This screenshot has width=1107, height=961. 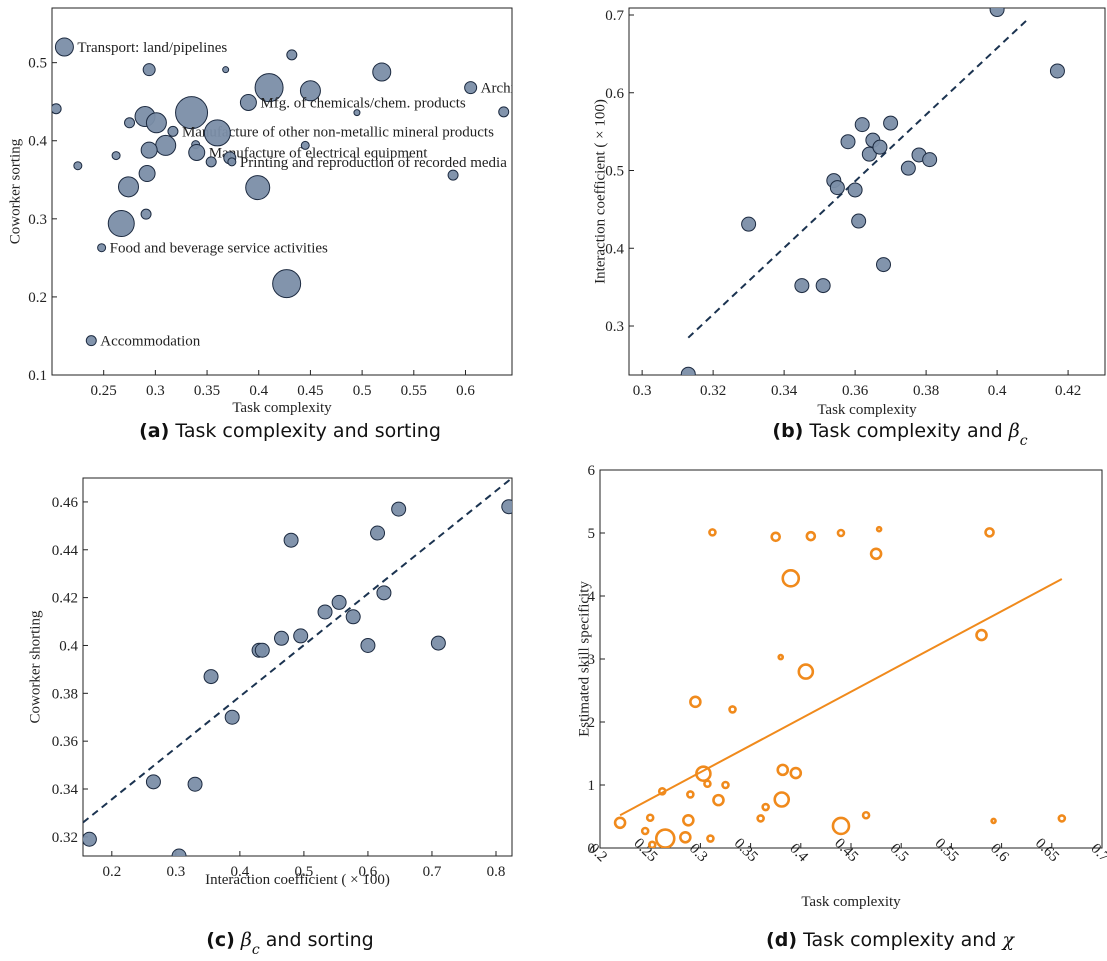 I want to click on plot-area, so click(x=840, y=686).